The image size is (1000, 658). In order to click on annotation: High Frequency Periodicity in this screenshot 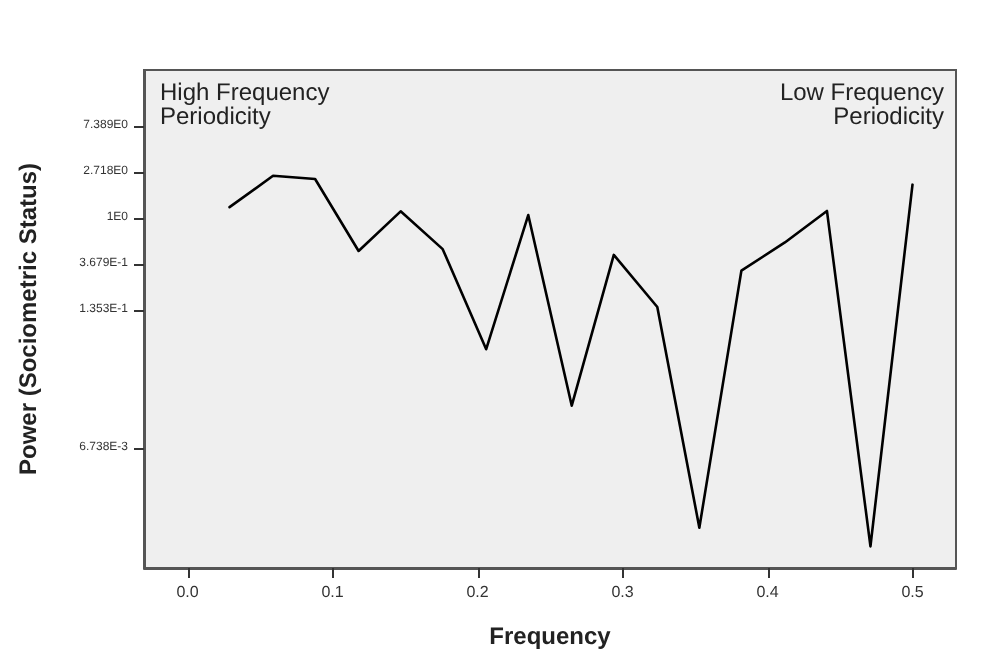, I will do `click(245, 104)`.